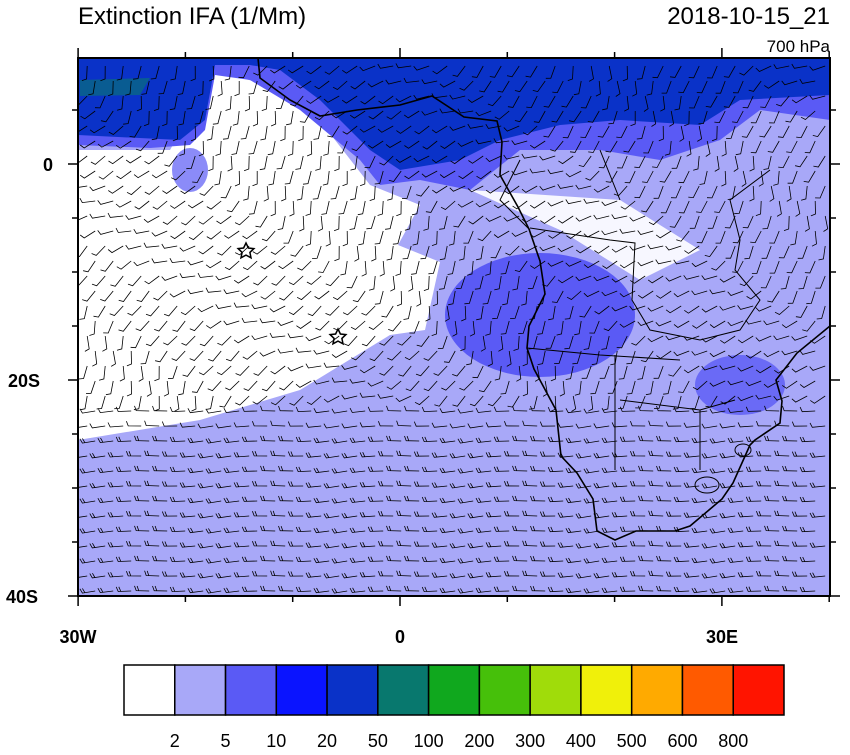 This screenshot has height=755, width=850. I want to click on lon-label: 30W, so click(77, 637).